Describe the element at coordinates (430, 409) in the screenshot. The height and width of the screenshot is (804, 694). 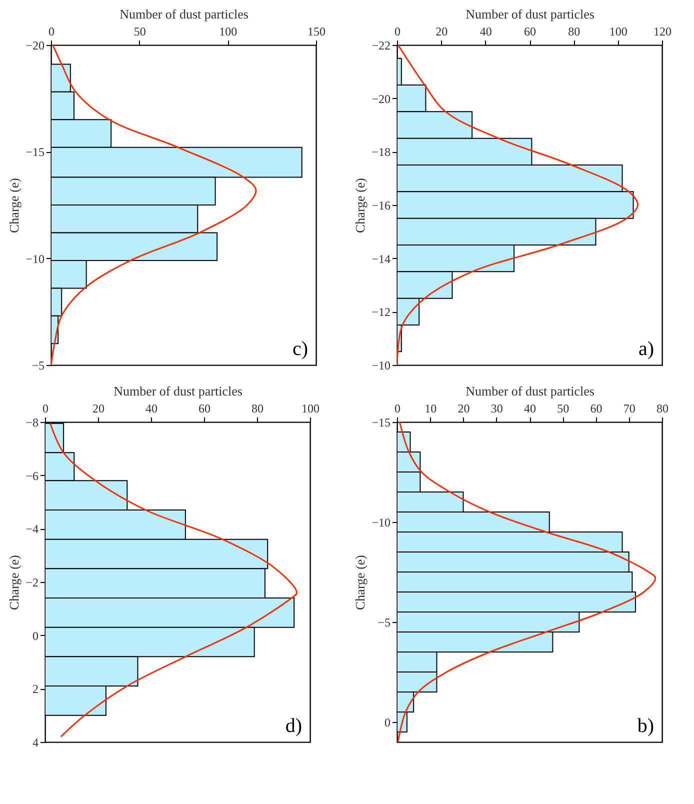
I see `x-tick-label: 10` at that location.